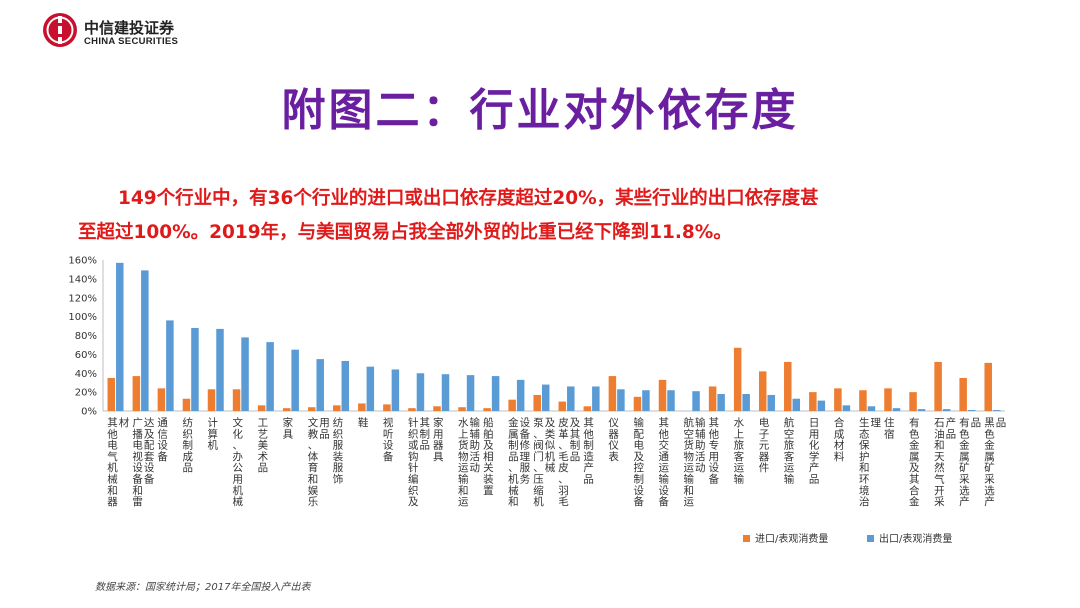 This screenshot has width=1080, height=608. What do you see at coordinates (118, 462) in the screenshot?
I see `x-category-label: 其他电气机械和器材` at bounding box center [118, 462].